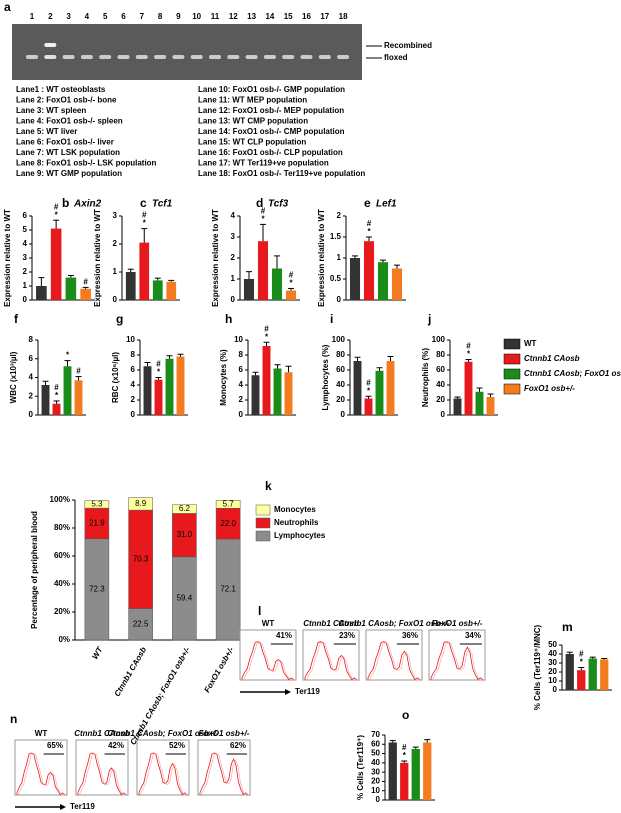 The image size is (621, 813). What do you see at coordinates (62, 611) in the screenshot?
I see `y-tick-label: 20%` at bounding box center [62, 611].